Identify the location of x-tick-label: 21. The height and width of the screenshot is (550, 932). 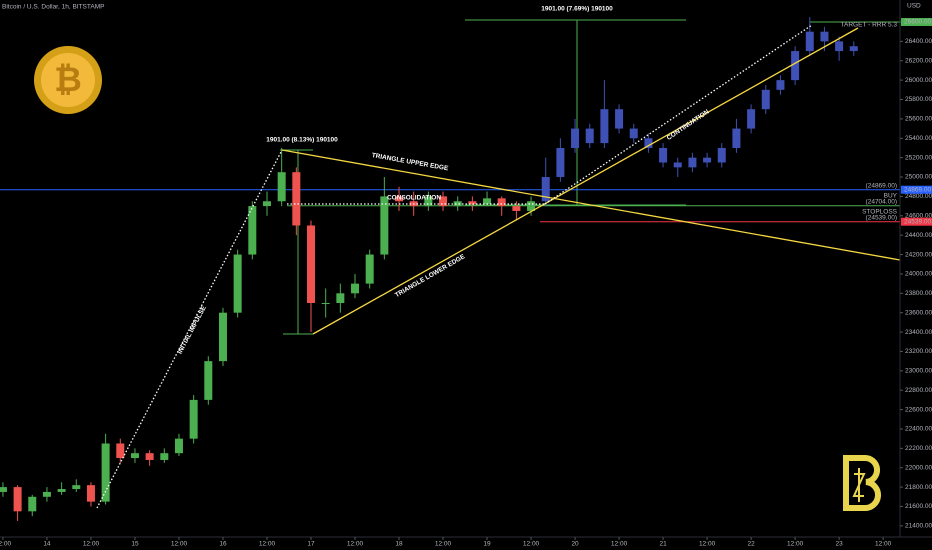
(663, 544).